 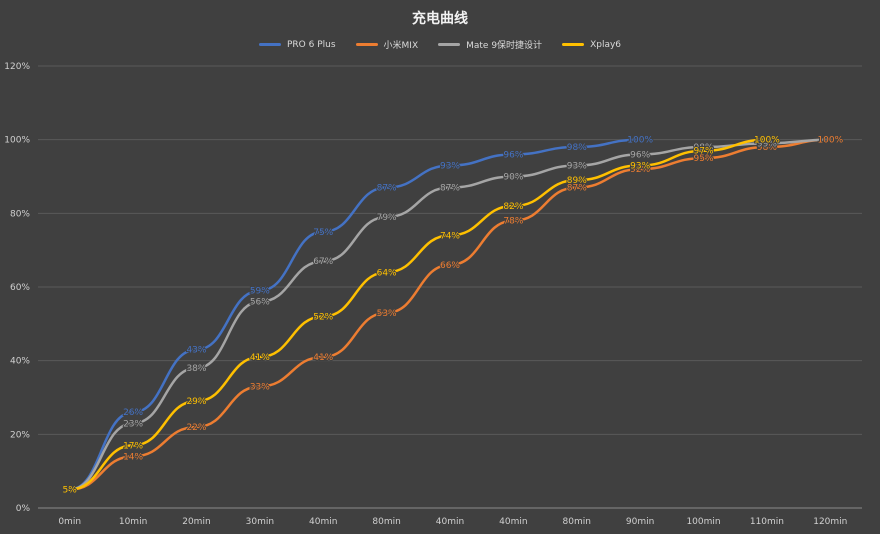 I want to click on data-label: 43%, so click(x=196, y=351).